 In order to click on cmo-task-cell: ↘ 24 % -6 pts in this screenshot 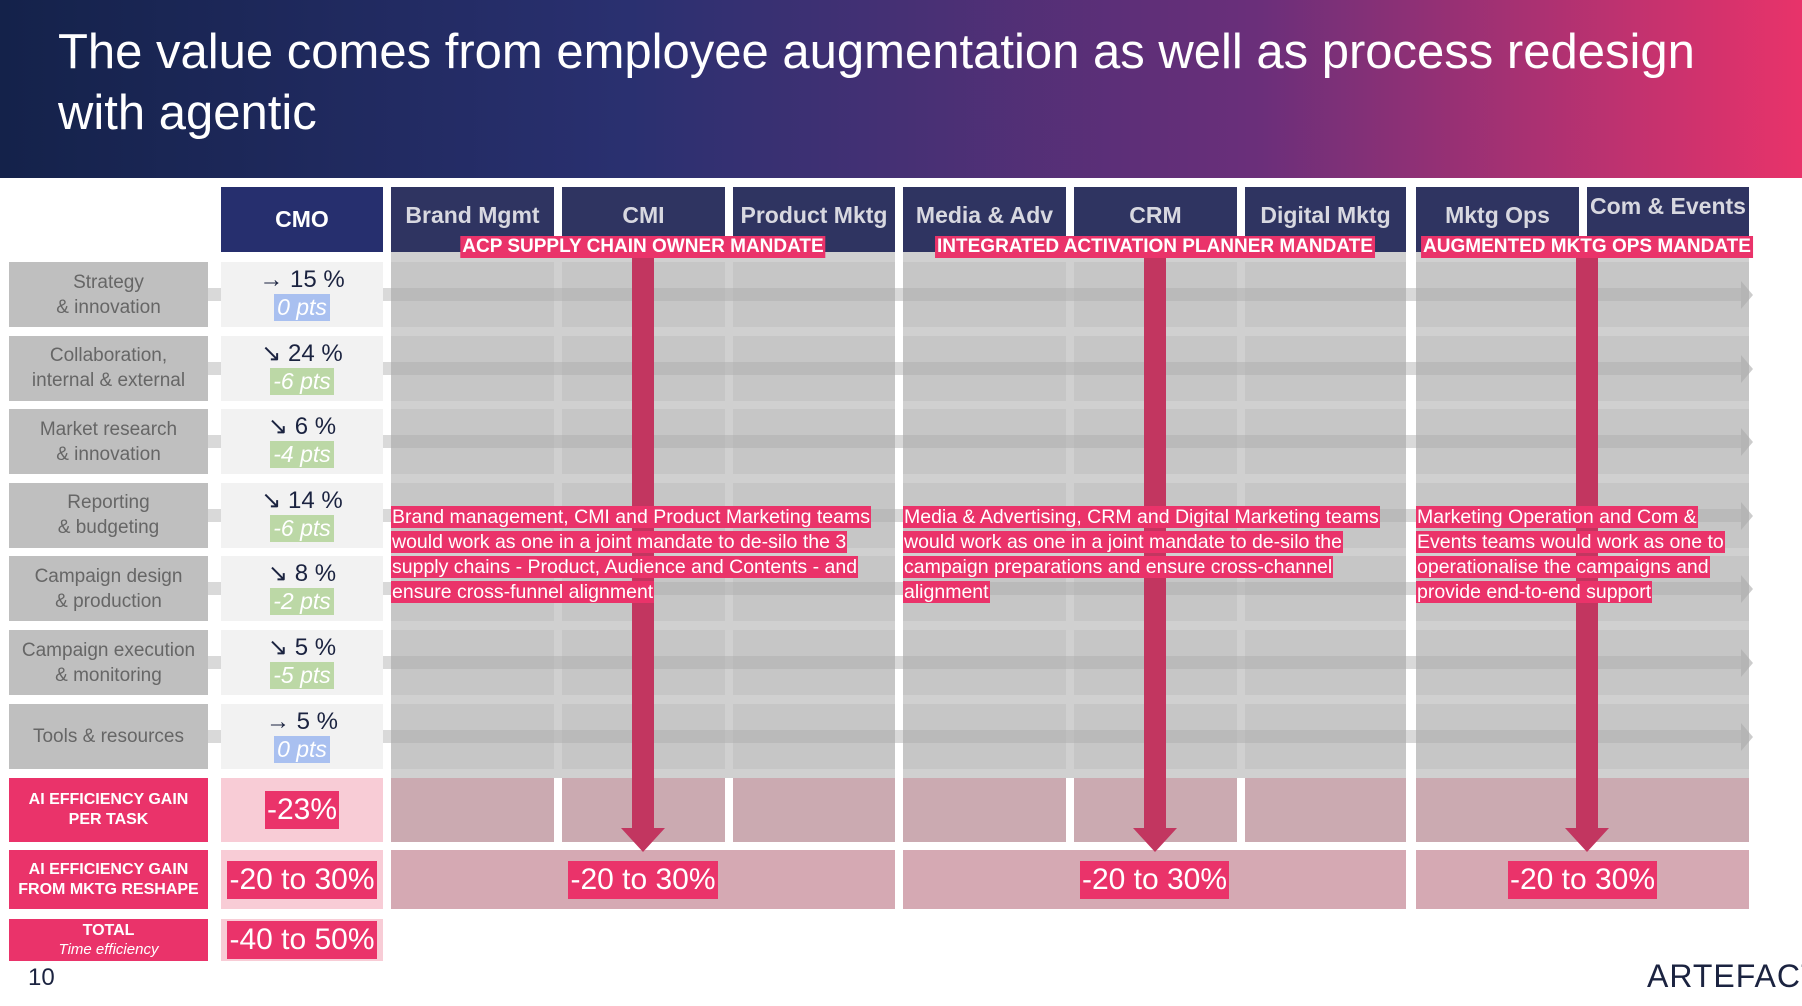, I will do `click(302, 368)`.